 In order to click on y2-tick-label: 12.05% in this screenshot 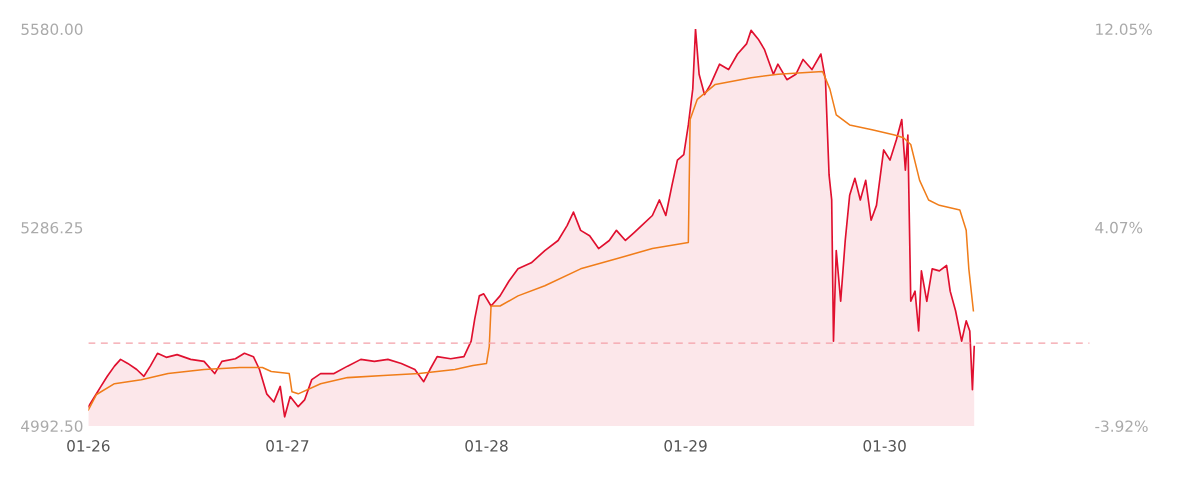, I will do `click(1124, 29)`.